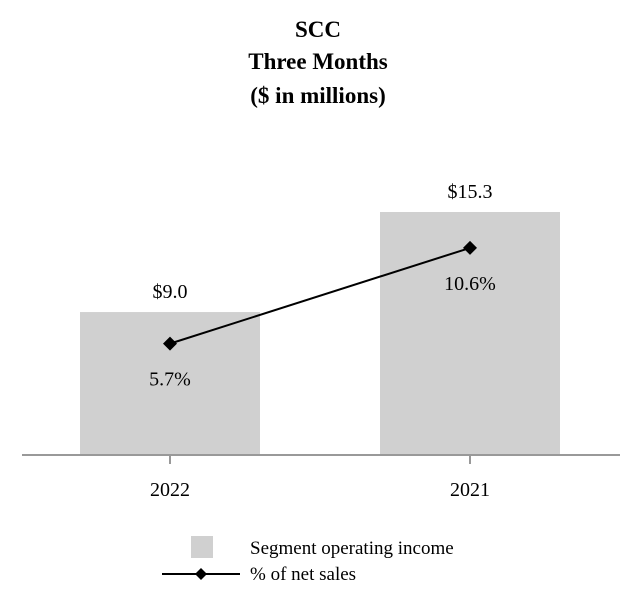  Describe the element at coordinates (201, 574) in the screenshot. I see `legend-swatch-diamond-net-sales` at that location.